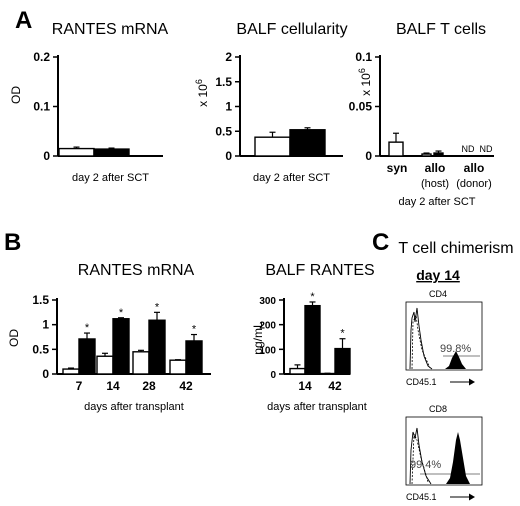 The image size is (520, 506). I want to click on x-tick-label: 7, so click(79, 386).